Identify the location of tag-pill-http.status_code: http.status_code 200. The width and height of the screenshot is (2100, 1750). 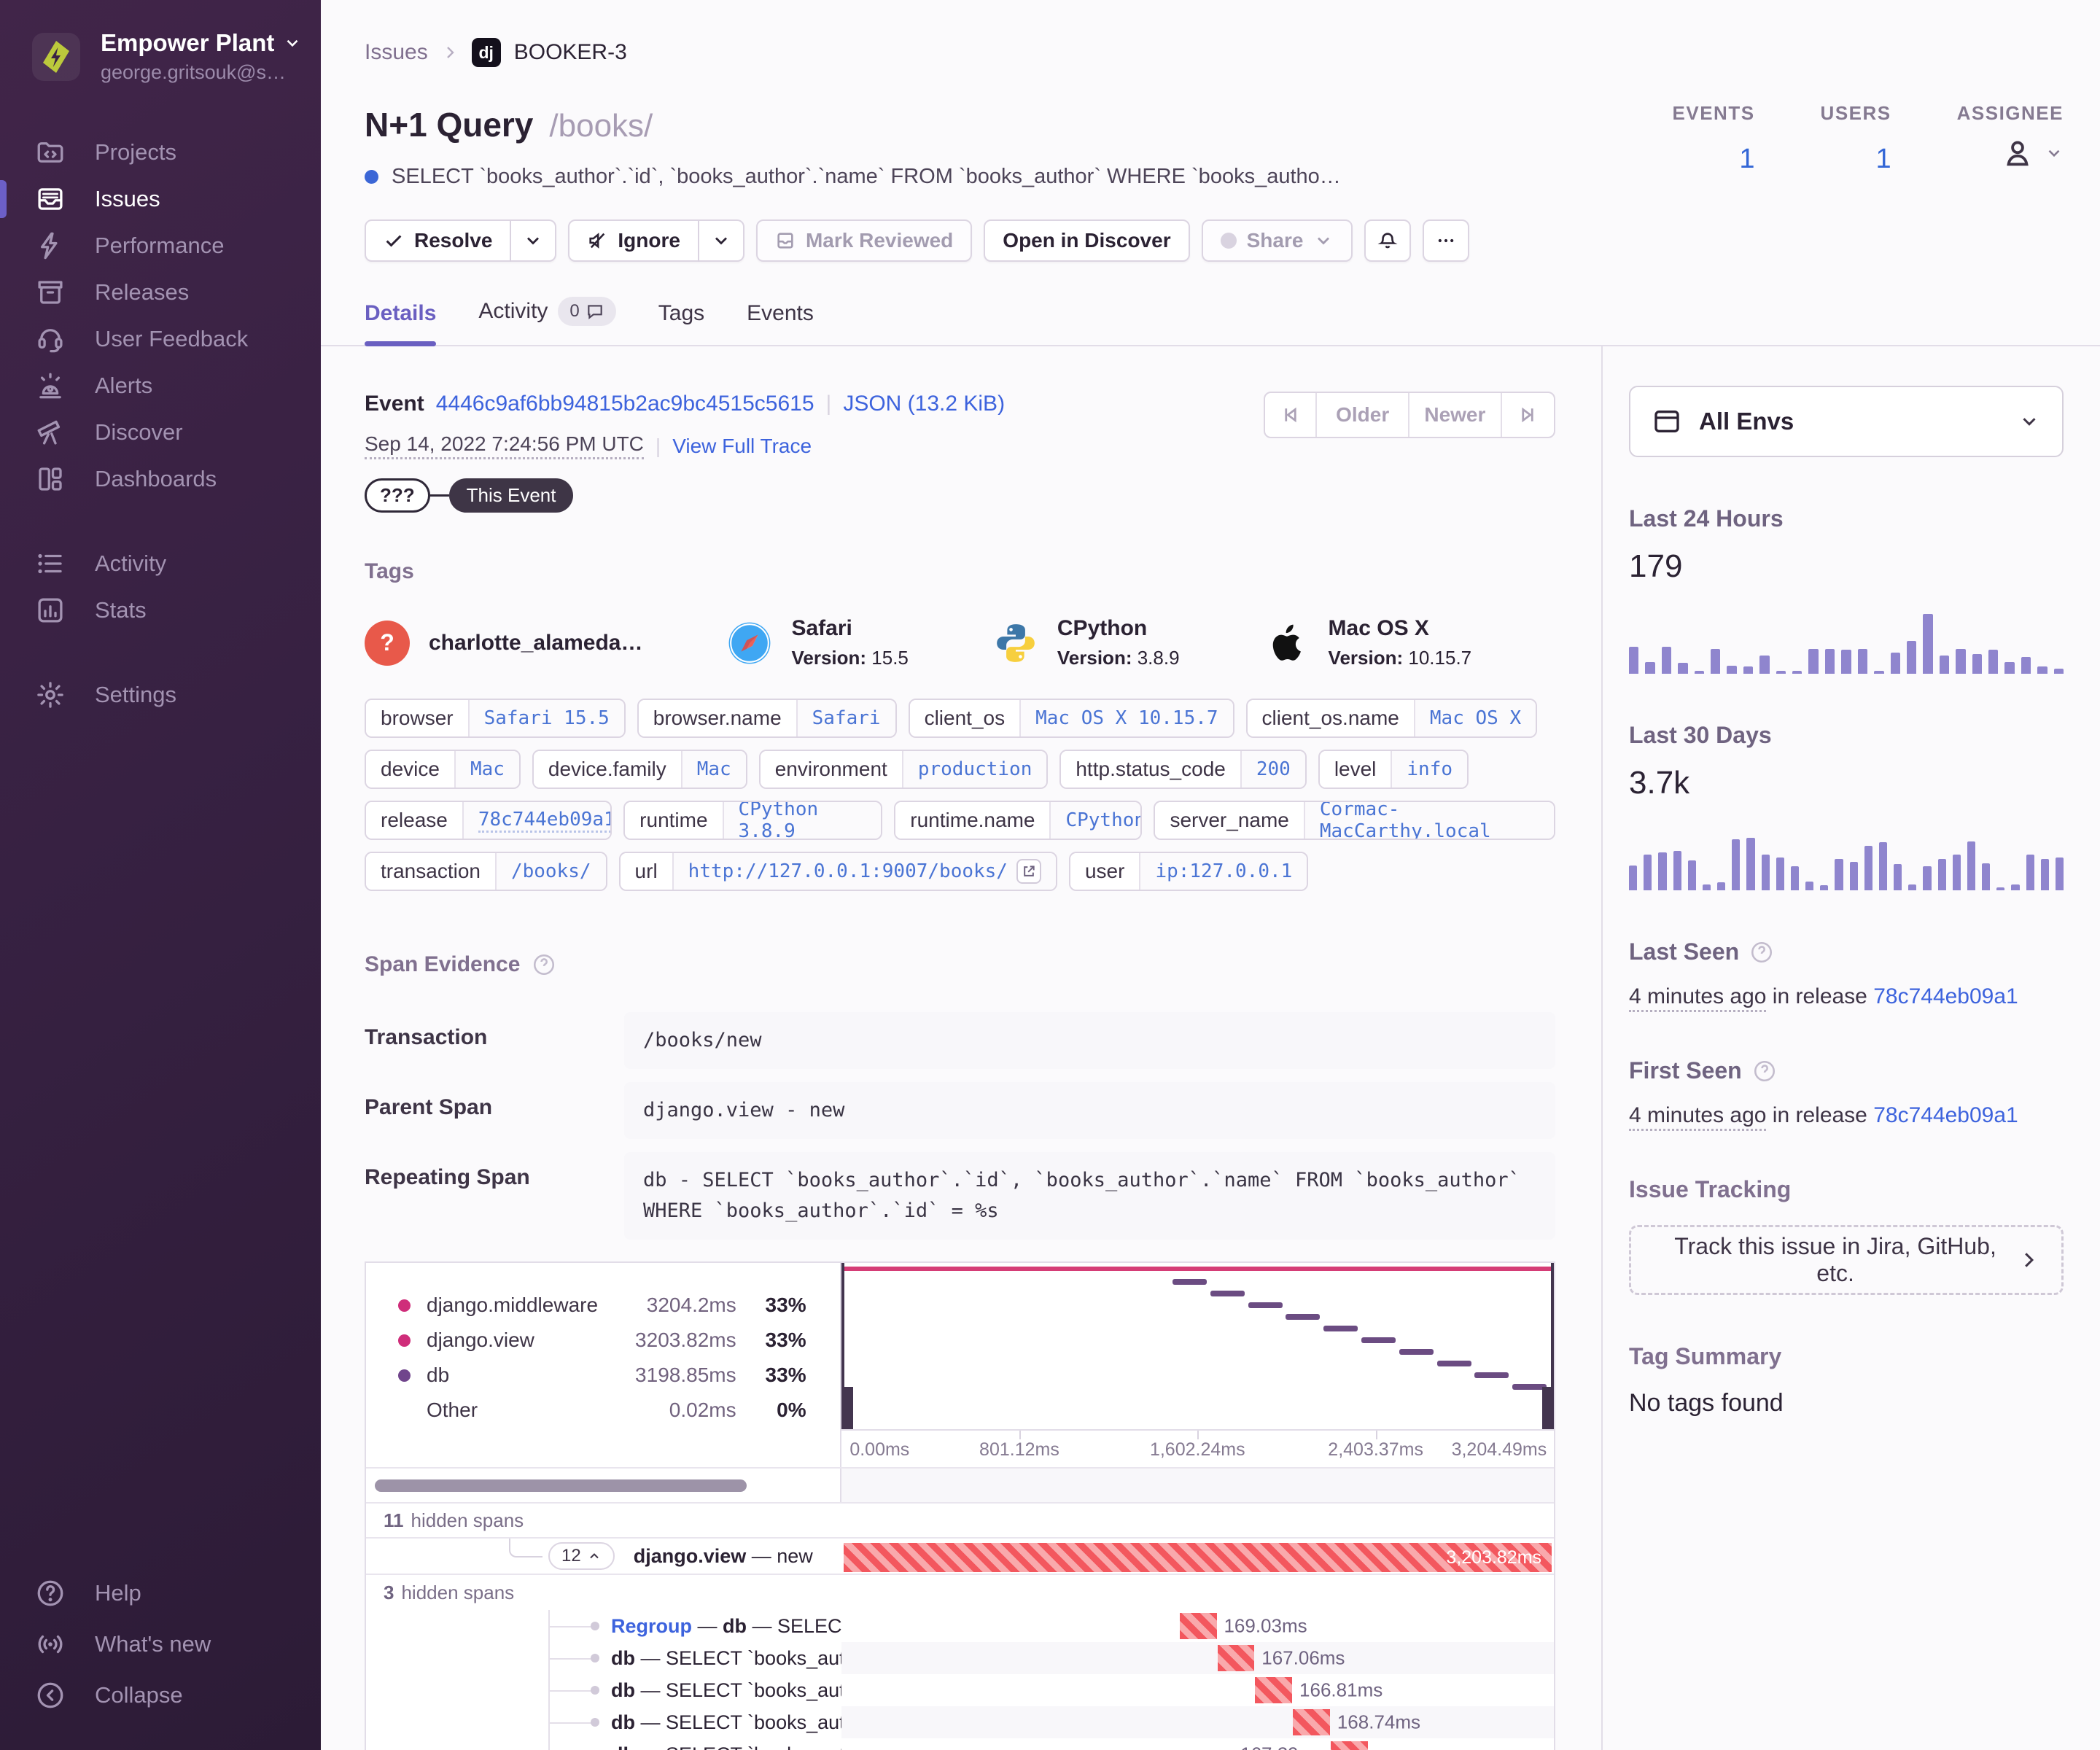
(1183, 769).